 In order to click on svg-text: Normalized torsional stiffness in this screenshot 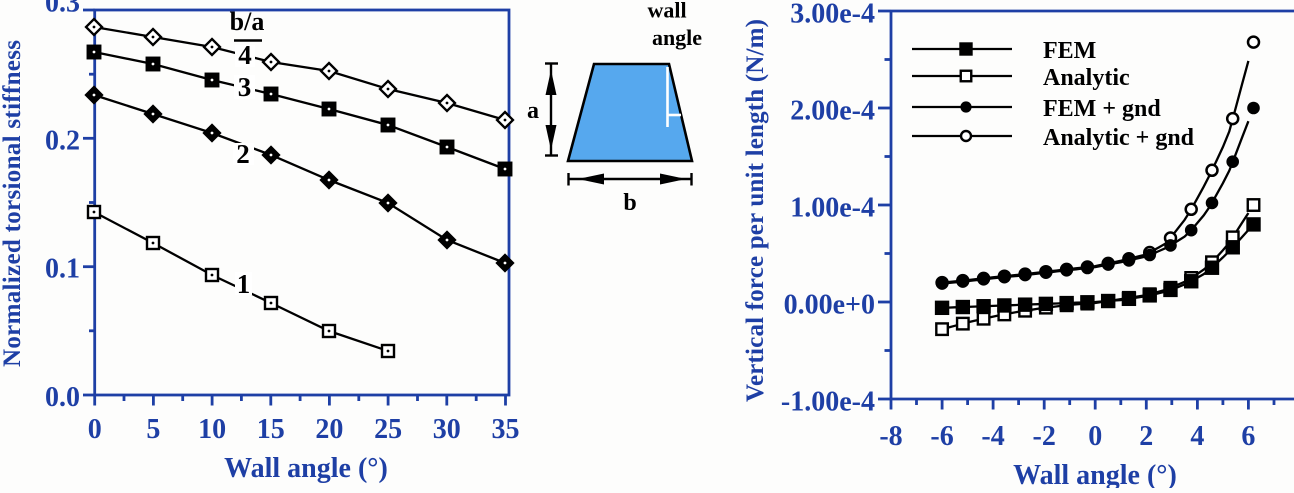, I will do `click(13, 203)`.